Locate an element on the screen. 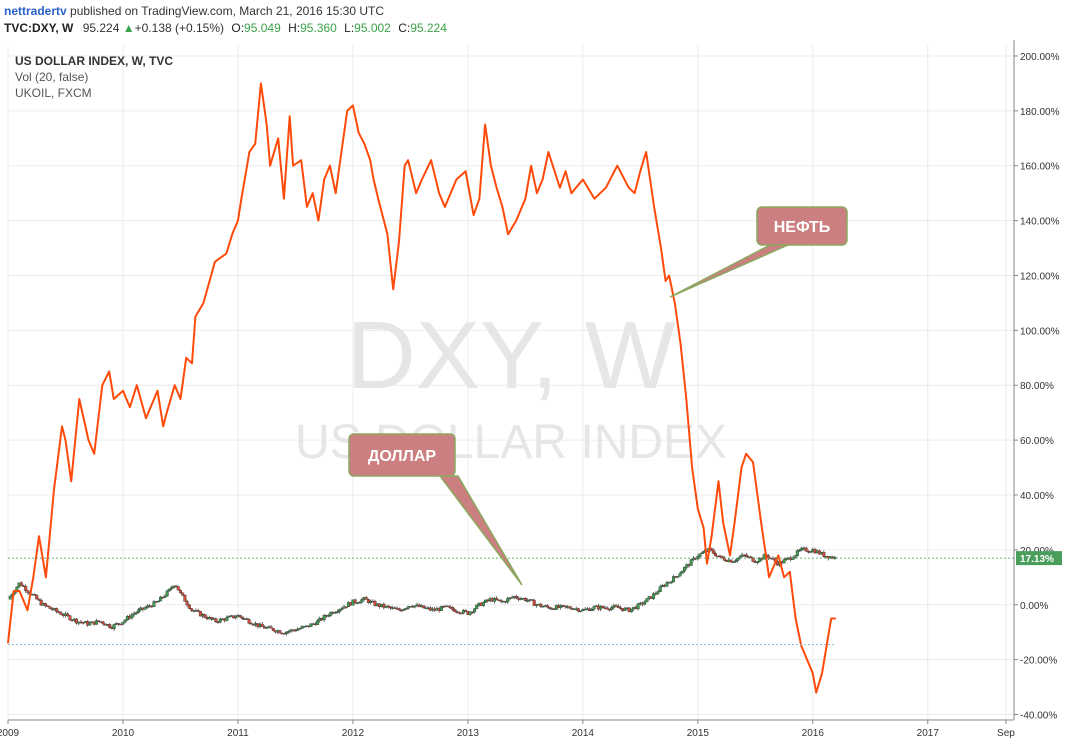  open-value: 95.049 is located at coordinates (262, 28).